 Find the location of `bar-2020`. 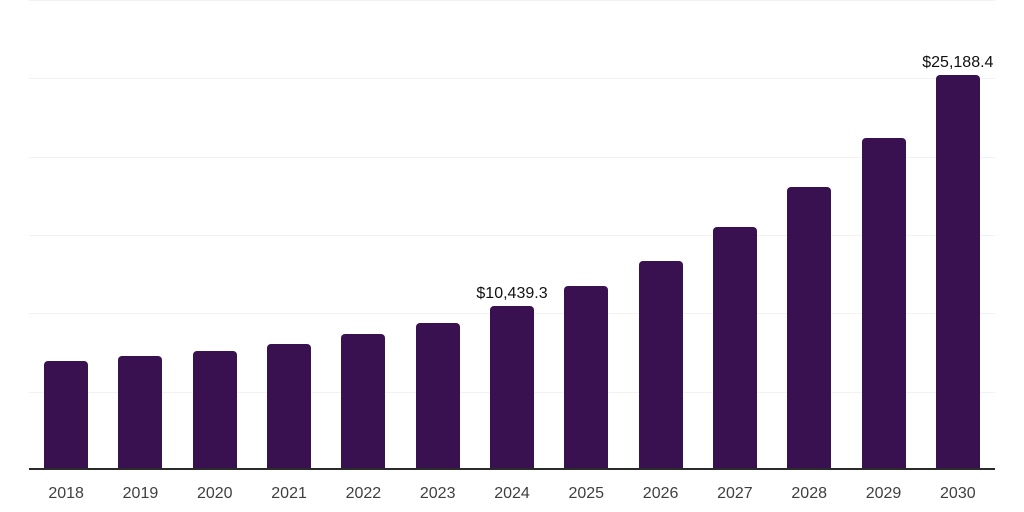

bar-2020 is located at coordinates (214, 410).